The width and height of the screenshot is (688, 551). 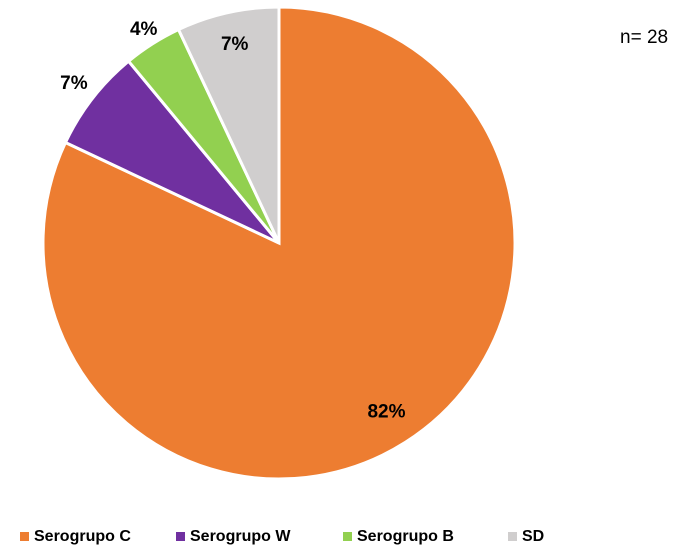 What do you see at coordinates (405, 536) in the screenshot?
I see `legend-label: Serogrupo B` at bounding box center [405, 536].